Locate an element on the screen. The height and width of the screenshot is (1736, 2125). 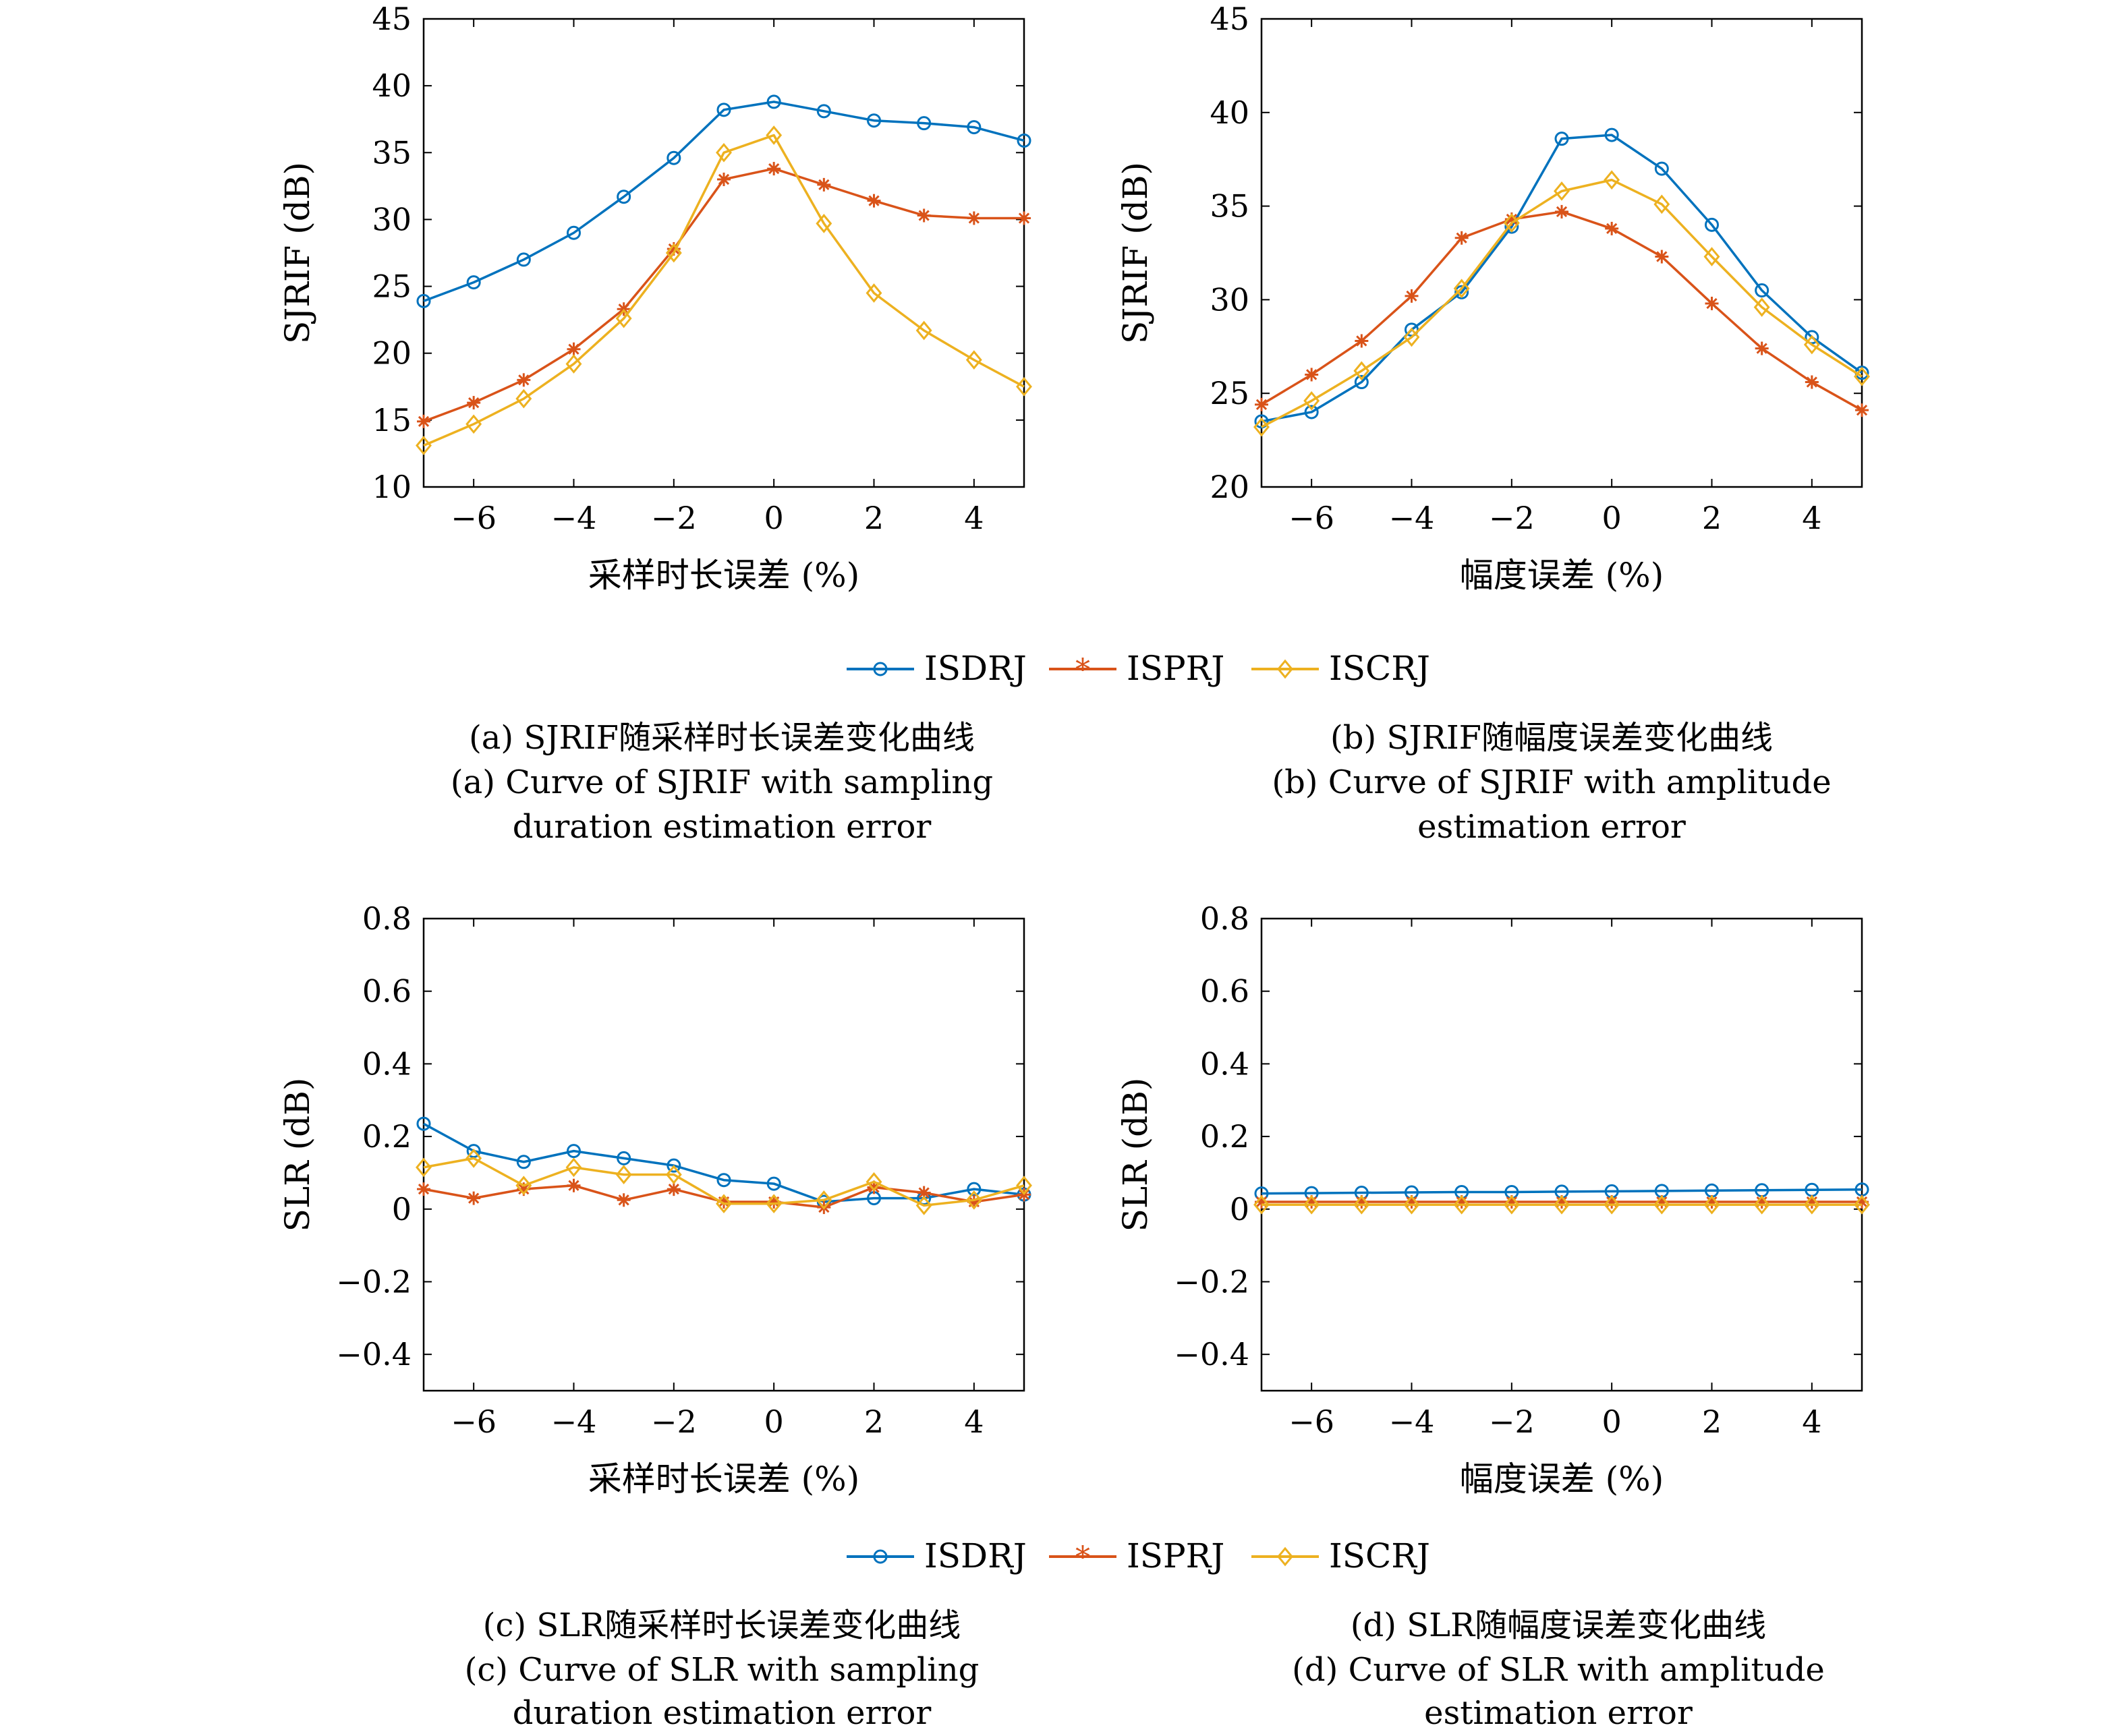
series-isprj is located at coordinates (1562, 310).